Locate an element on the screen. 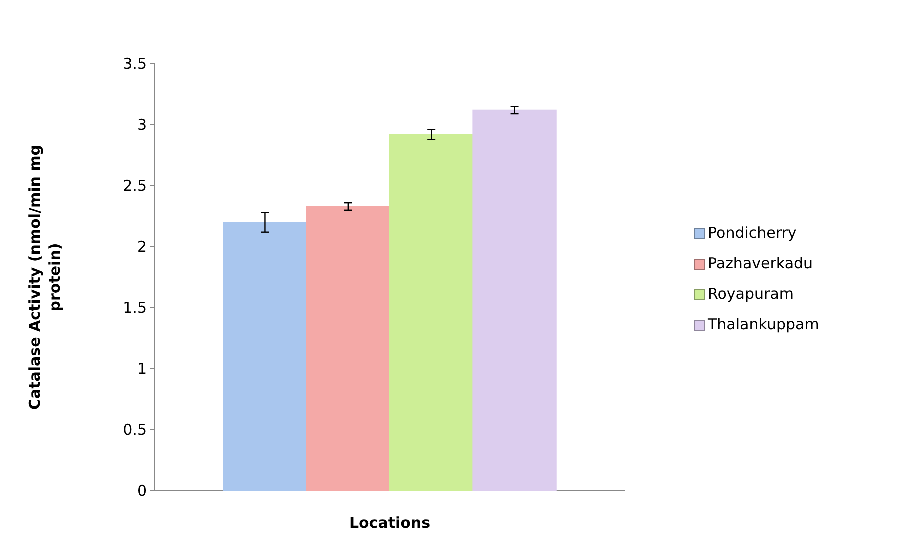 Image resolution: width=907 pixels, height=546 pixels. y-tick-label: 2 is located at coordinates (142, 247).